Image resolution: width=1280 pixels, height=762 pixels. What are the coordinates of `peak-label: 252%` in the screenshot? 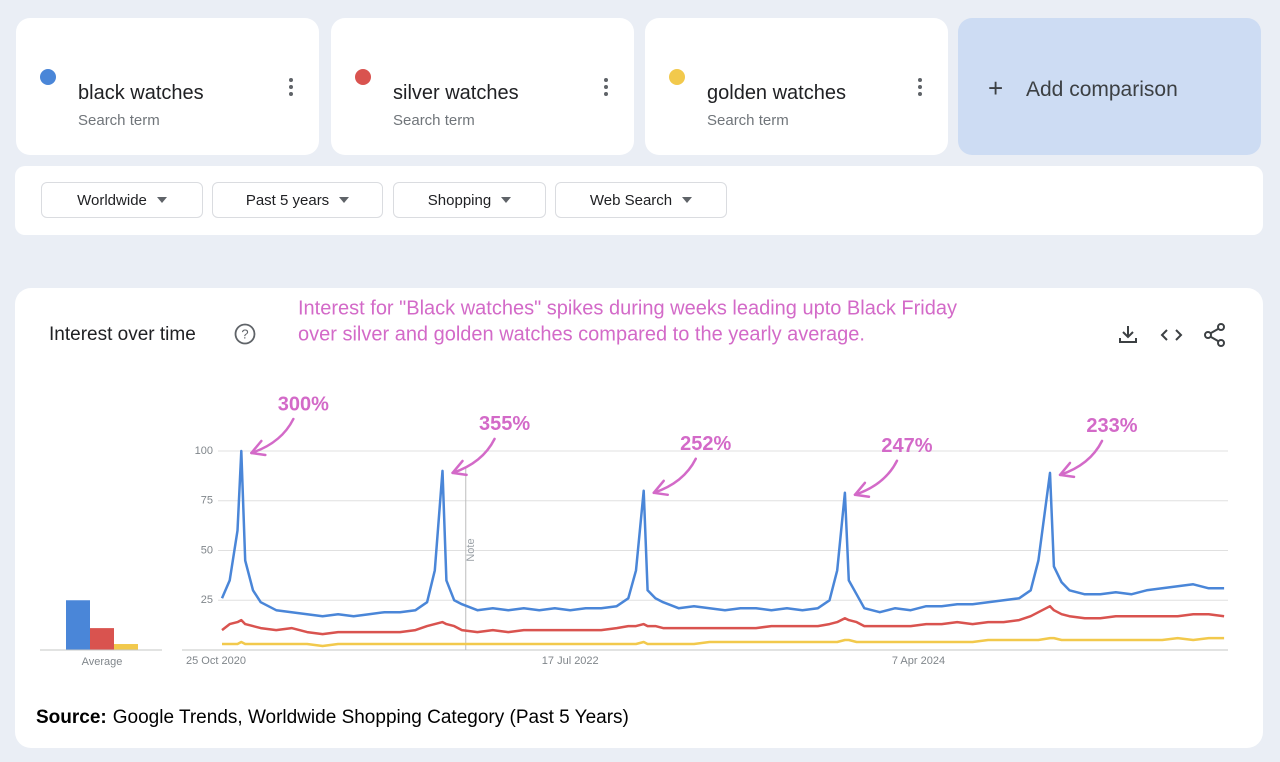 It's located at (705, 444).